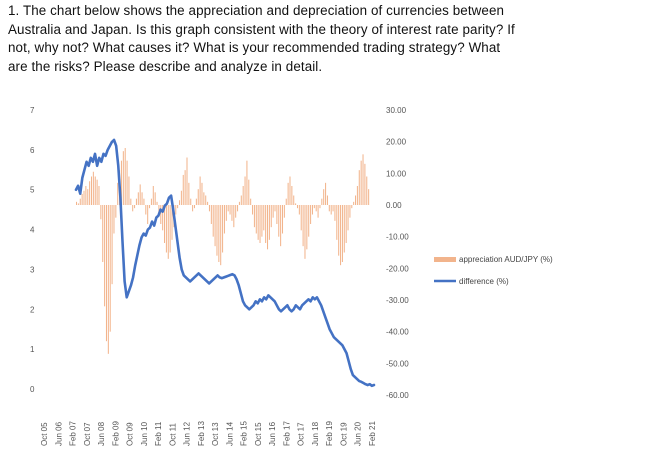  I want to click on x-tick-label: Feb 15, so click(244, 433).